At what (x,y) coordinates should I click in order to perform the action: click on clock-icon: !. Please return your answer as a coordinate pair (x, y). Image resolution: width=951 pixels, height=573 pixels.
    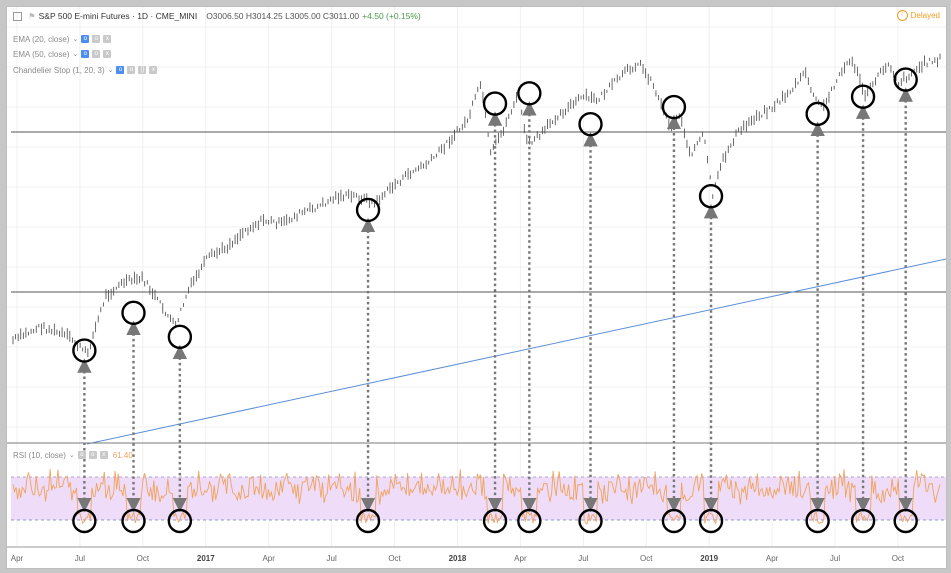
    Looking at the image, I should click on (902, 15).